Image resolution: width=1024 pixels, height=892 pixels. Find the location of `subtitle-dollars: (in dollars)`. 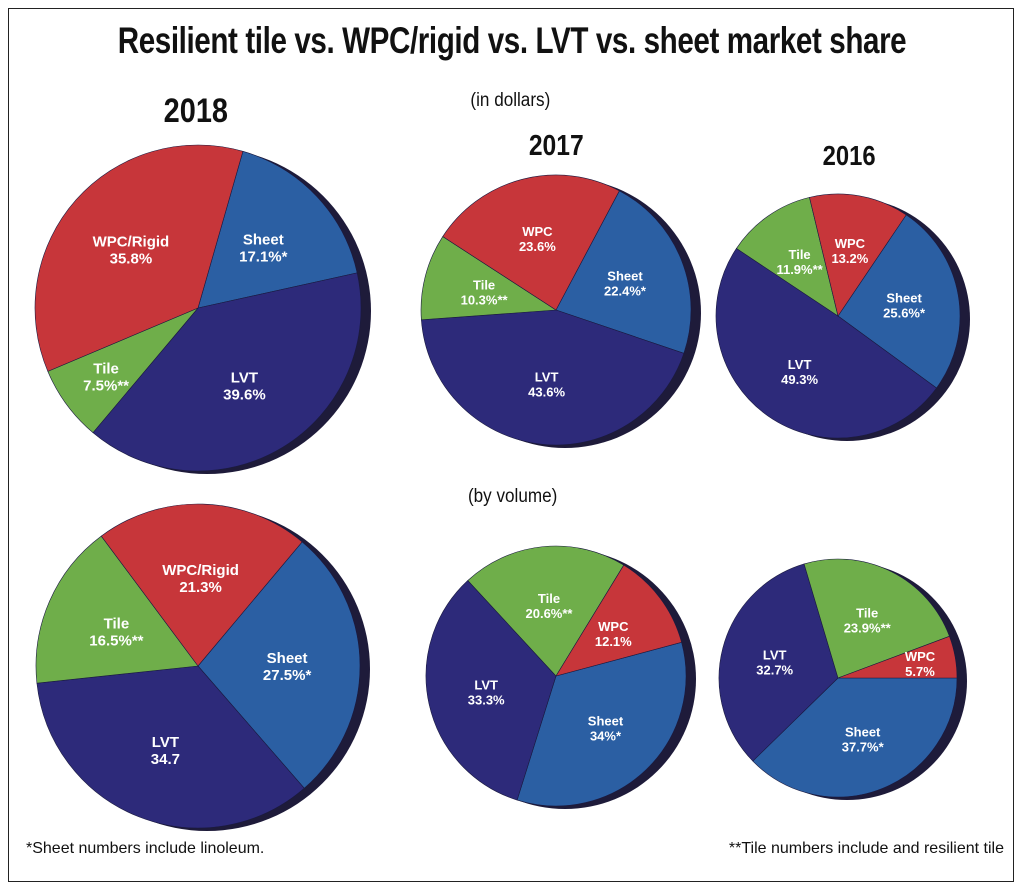

subtitle-dollars: (in dollars) is located at coordinates (510, 100).